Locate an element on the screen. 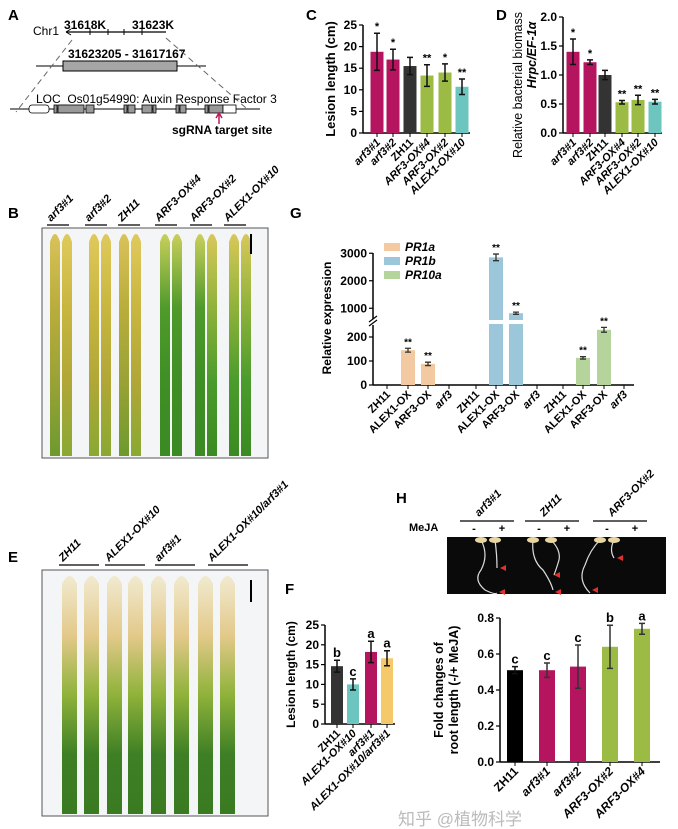 Image resolution: width=678 pixels, height=829 pixels. y-tick-label: 200 is located at coordinates (357, 337).